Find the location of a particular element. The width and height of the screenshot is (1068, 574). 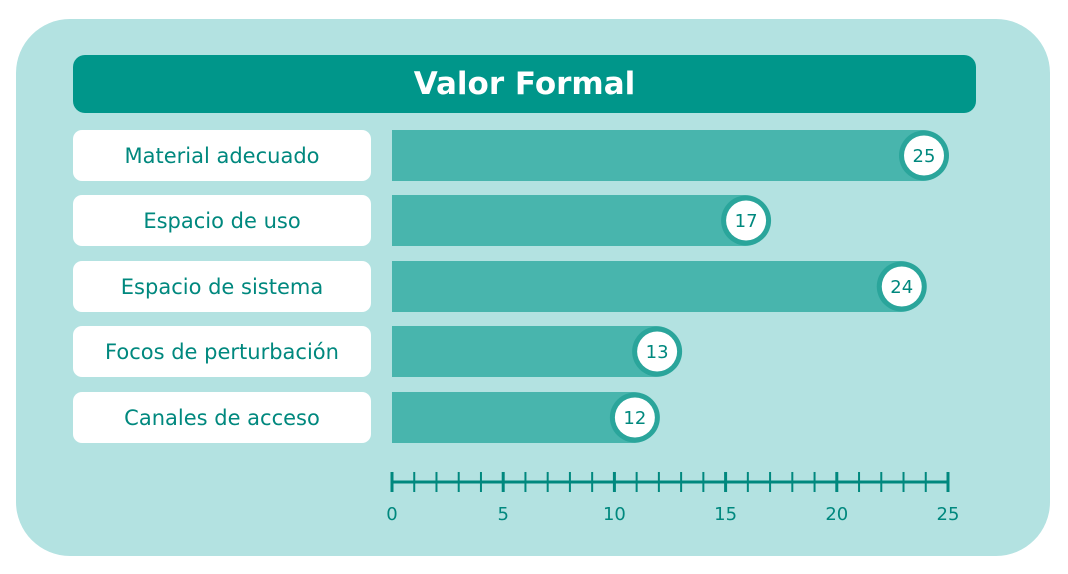

bar-espacio-de-sistema is located at coordinates (659, 286).